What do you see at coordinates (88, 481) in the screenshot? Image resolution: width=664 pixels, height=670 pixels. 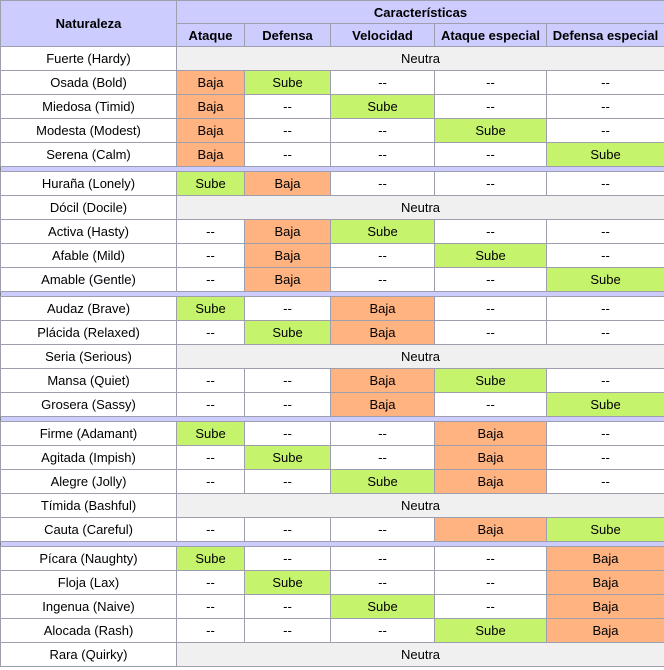 I see `nature-name: Alegre (Jolly)` at bounding box center [88, 481].